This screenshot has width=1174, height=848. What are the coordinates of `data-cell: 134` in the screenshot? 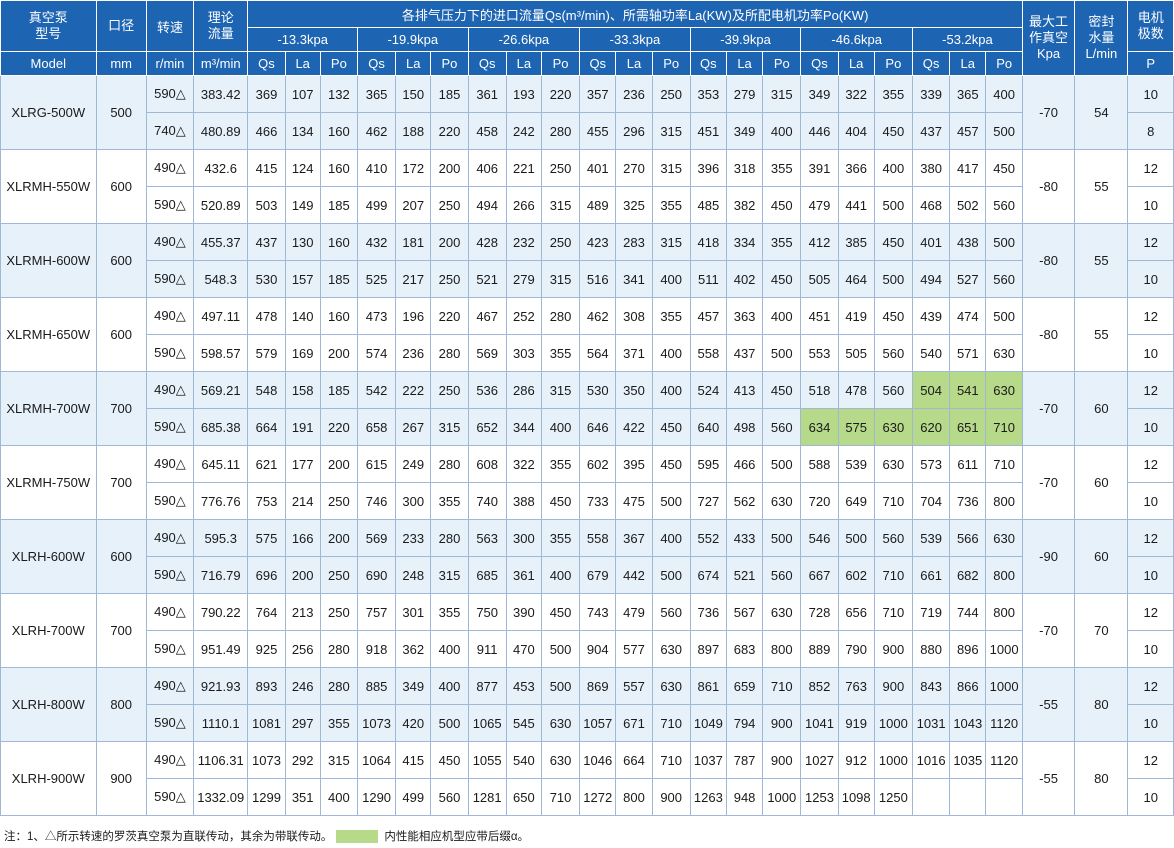 It's located at (302, 131).